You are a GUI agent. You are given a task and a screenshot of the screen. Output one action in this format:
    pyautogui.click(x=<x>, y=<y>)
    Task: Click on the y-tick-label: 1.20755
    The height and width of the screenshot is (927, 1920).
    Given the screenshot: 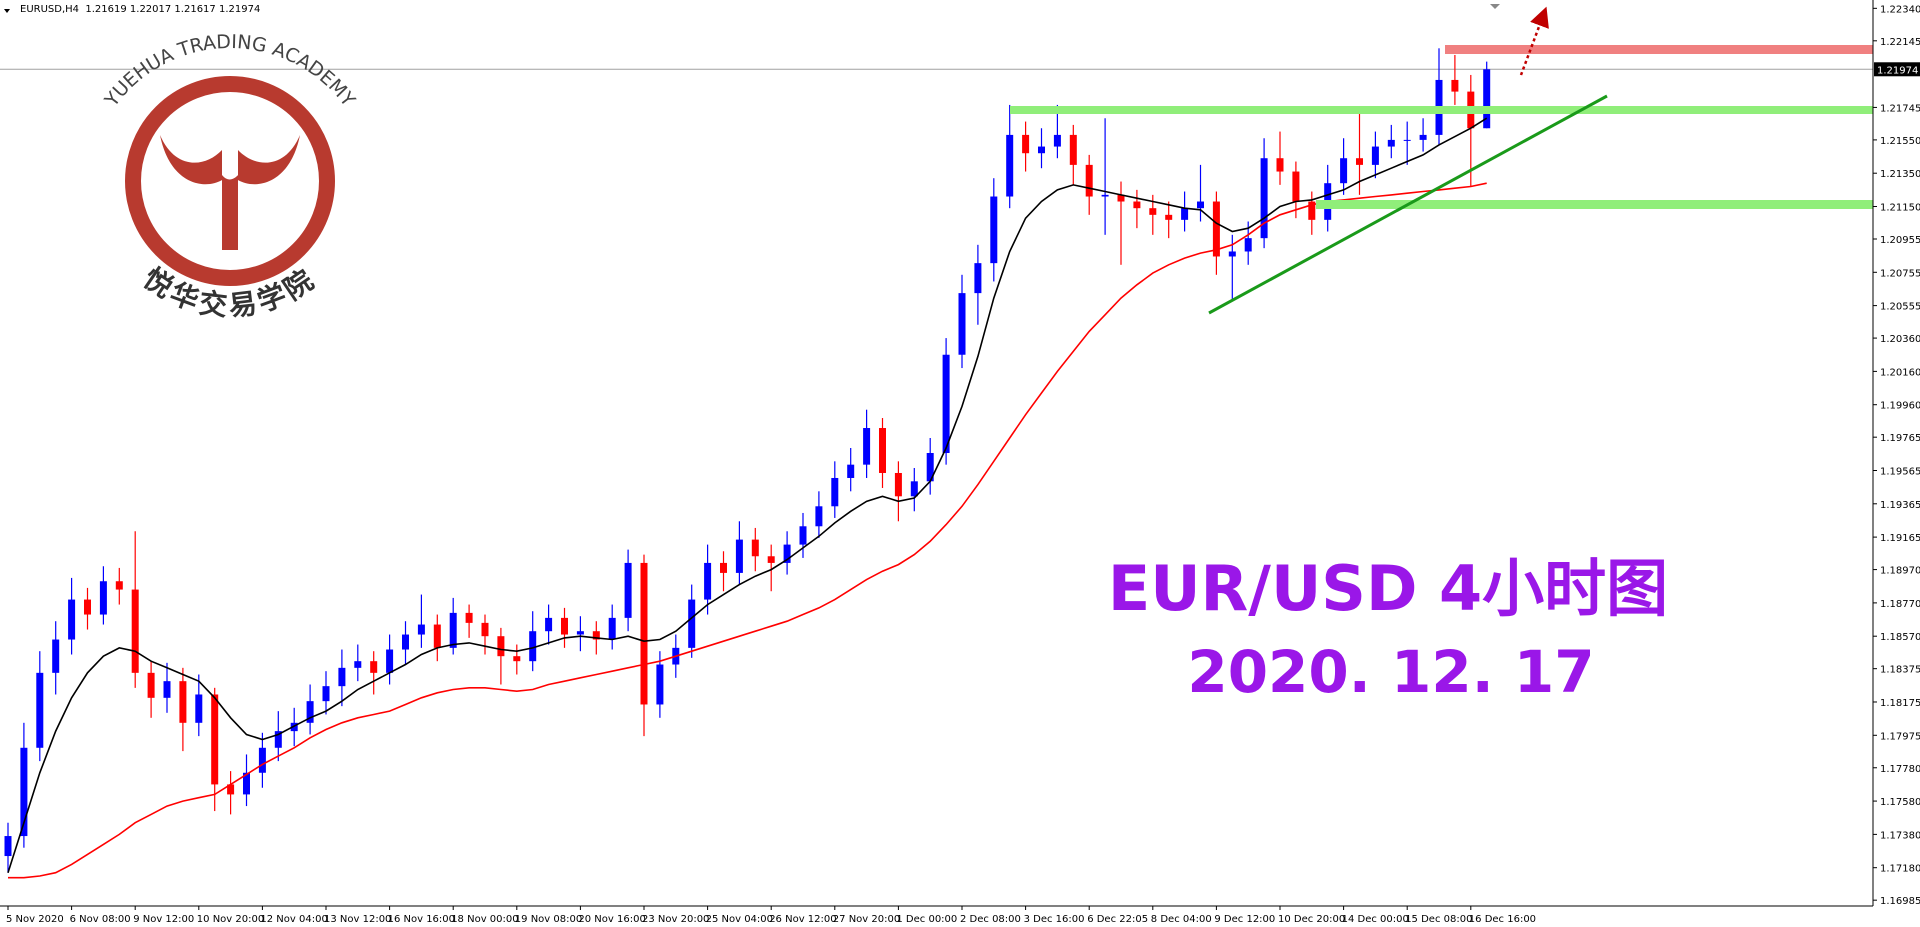 What is the action you would take?
    pyautogui.click(x=1900, y=273)
    